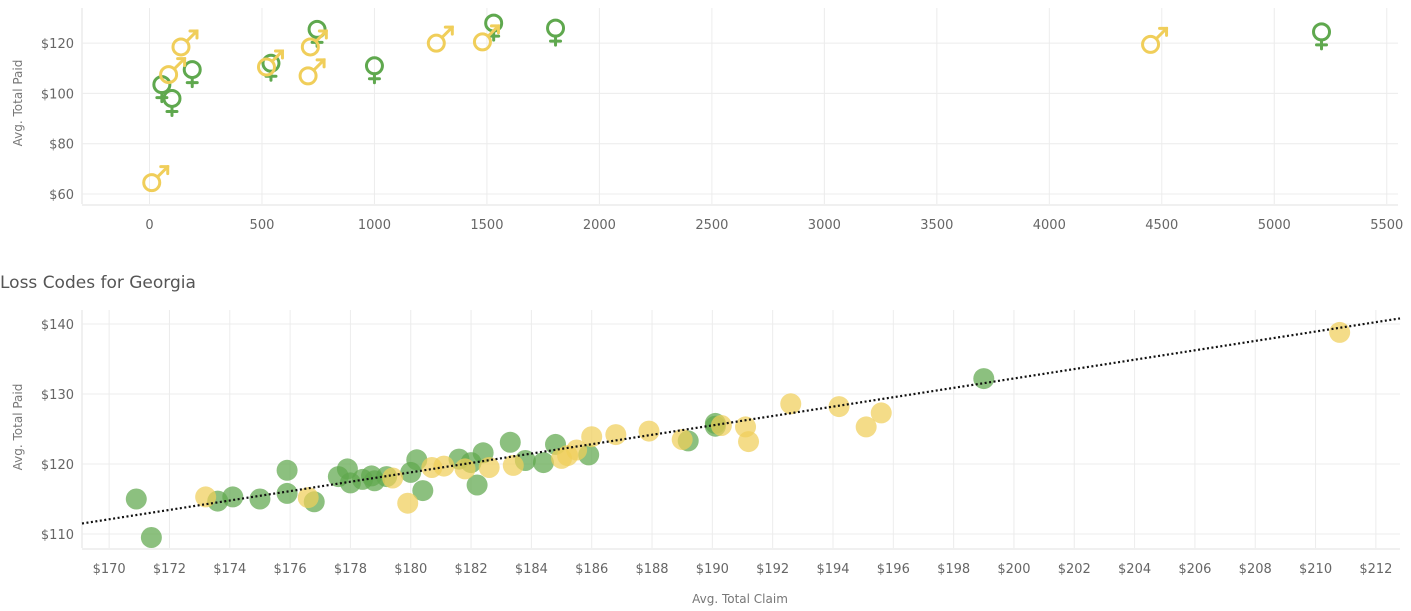 The image size is (1411, 611). I want to click on x-tick-label: $186, so click(591, 569).